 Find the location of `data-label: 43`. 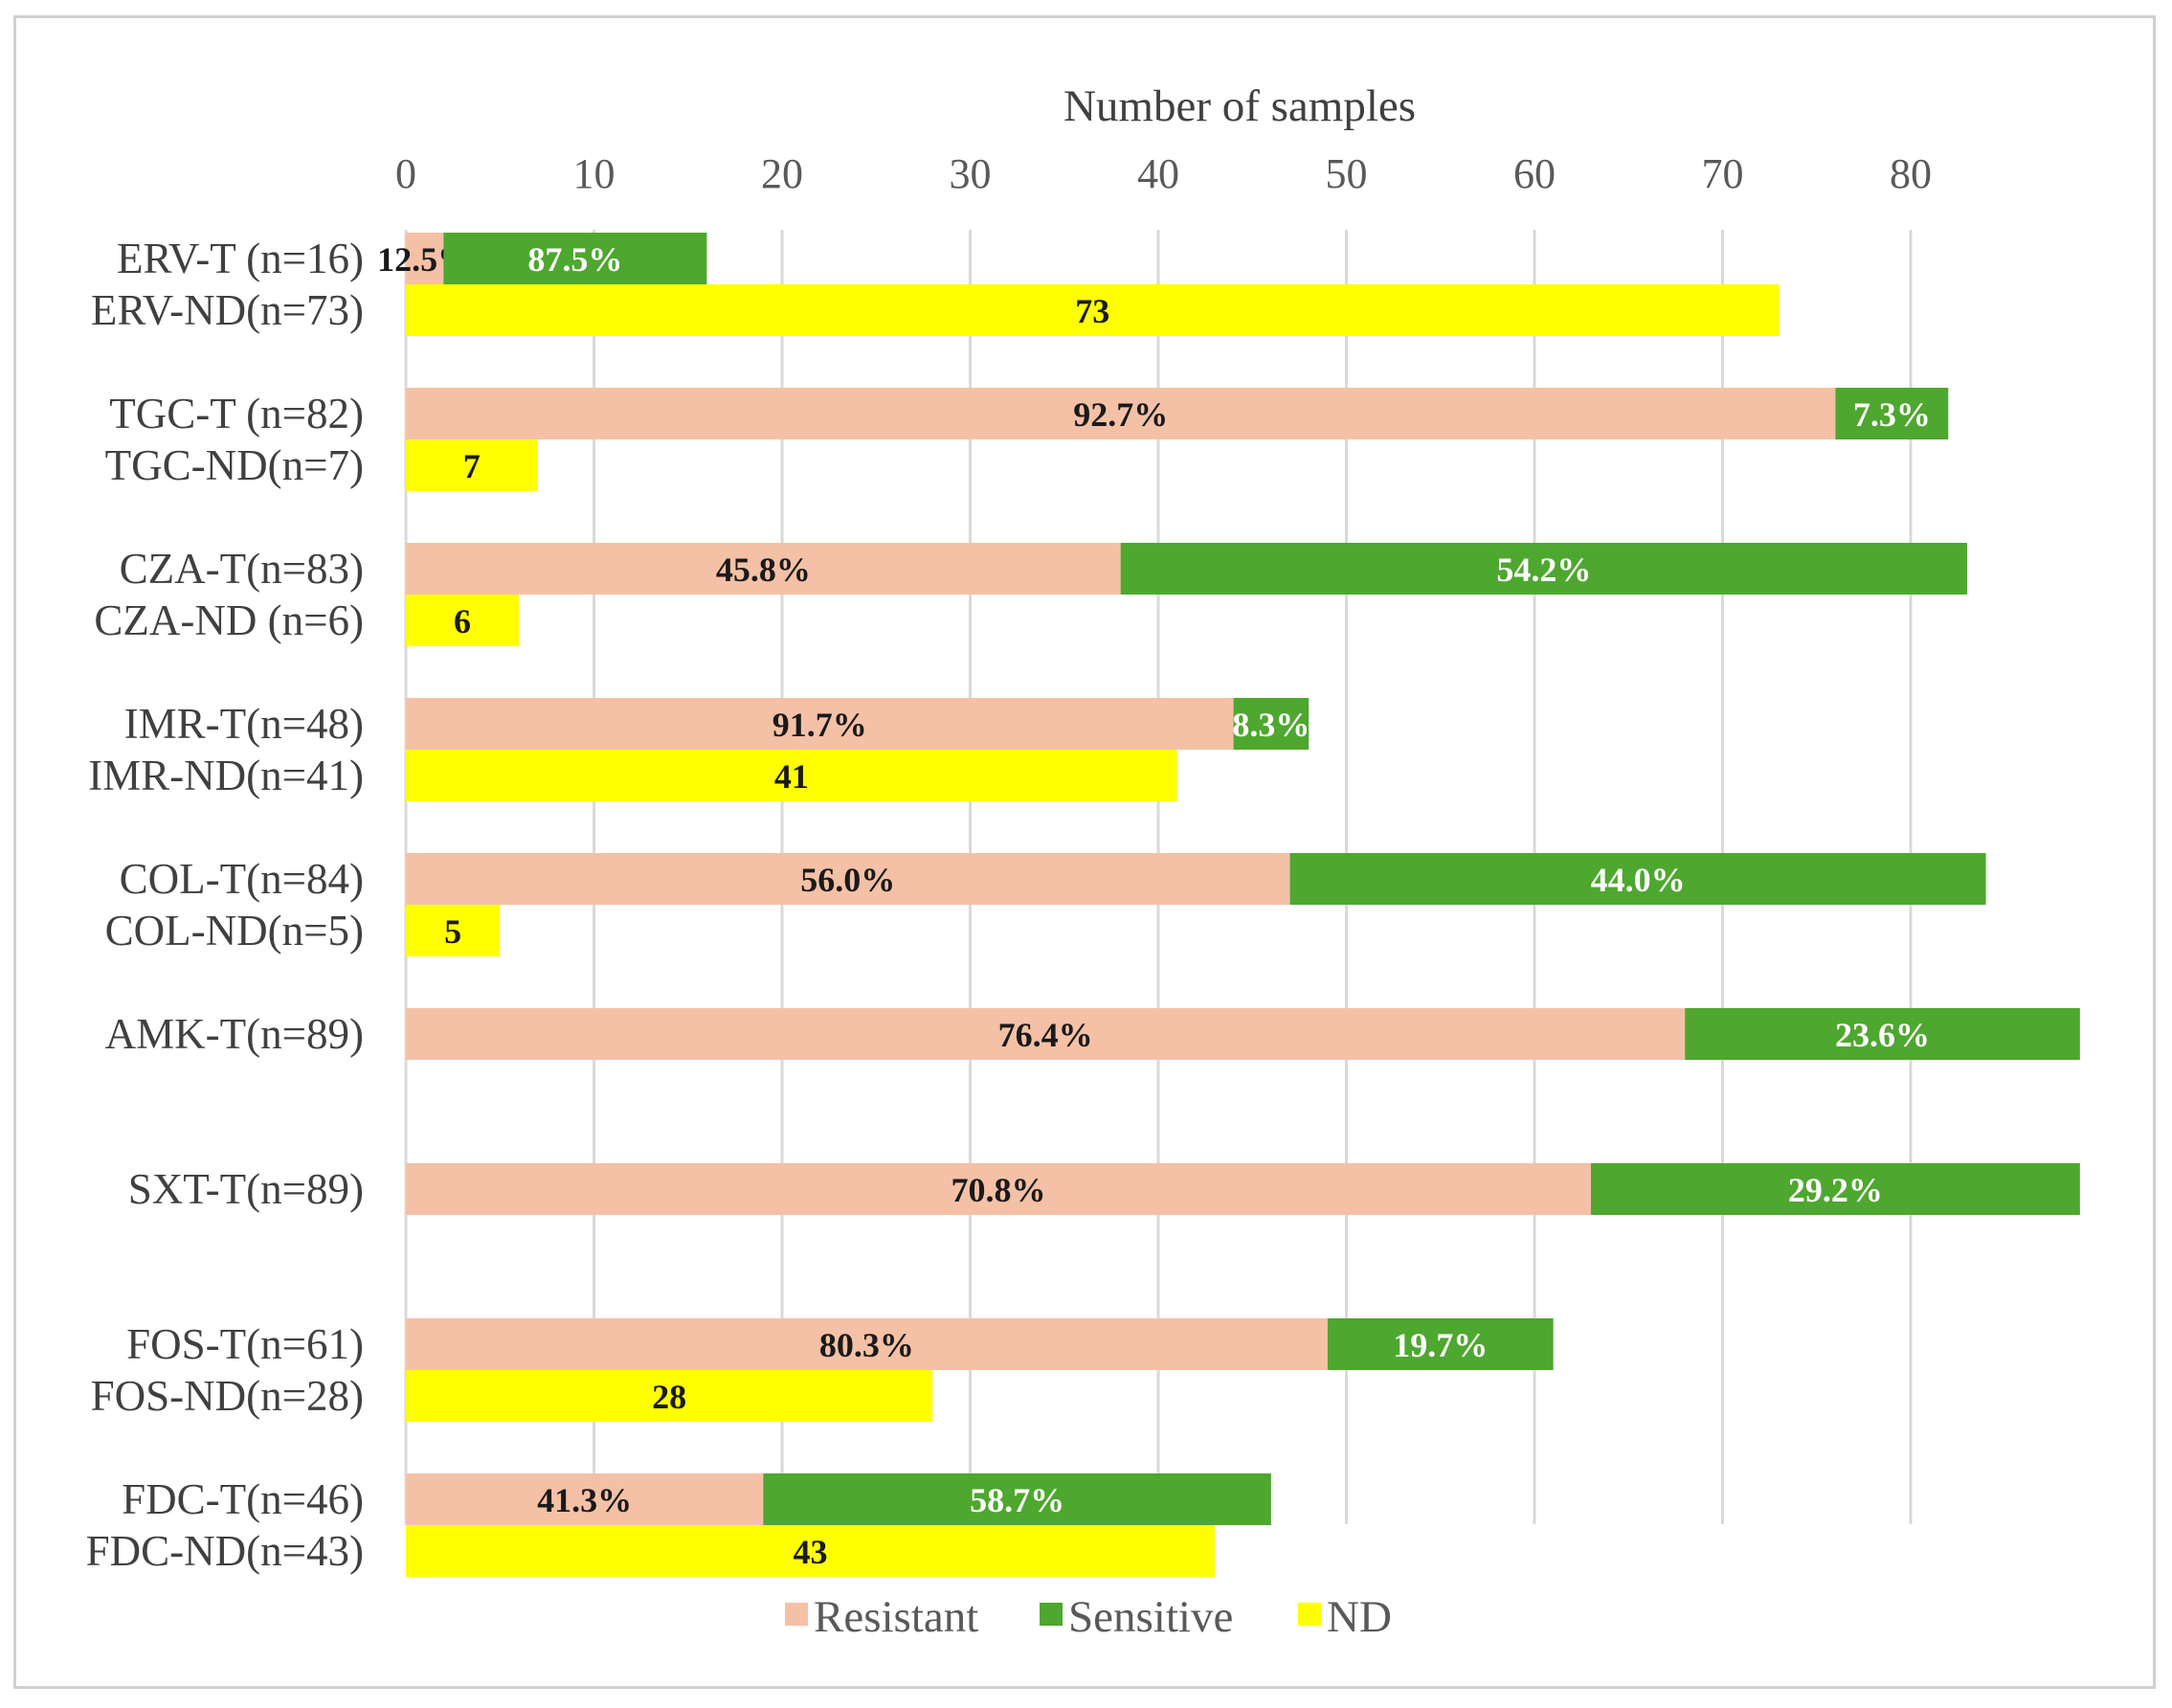

data-label: 43 is located at coordinates (810, 1552).